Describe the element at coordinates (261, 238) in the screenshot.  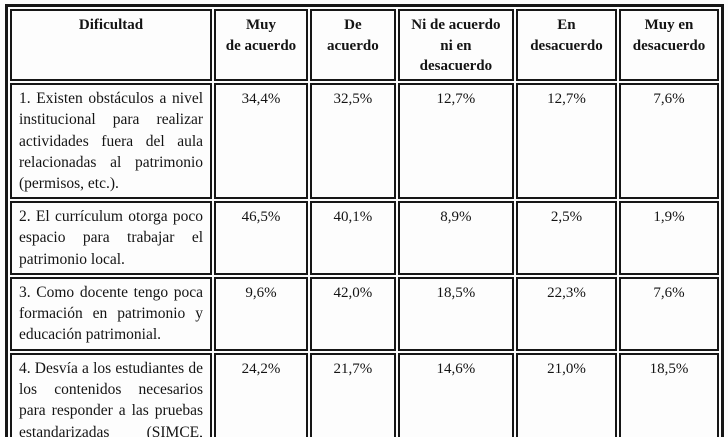
I see `cell-value: 46,5%` at that location.